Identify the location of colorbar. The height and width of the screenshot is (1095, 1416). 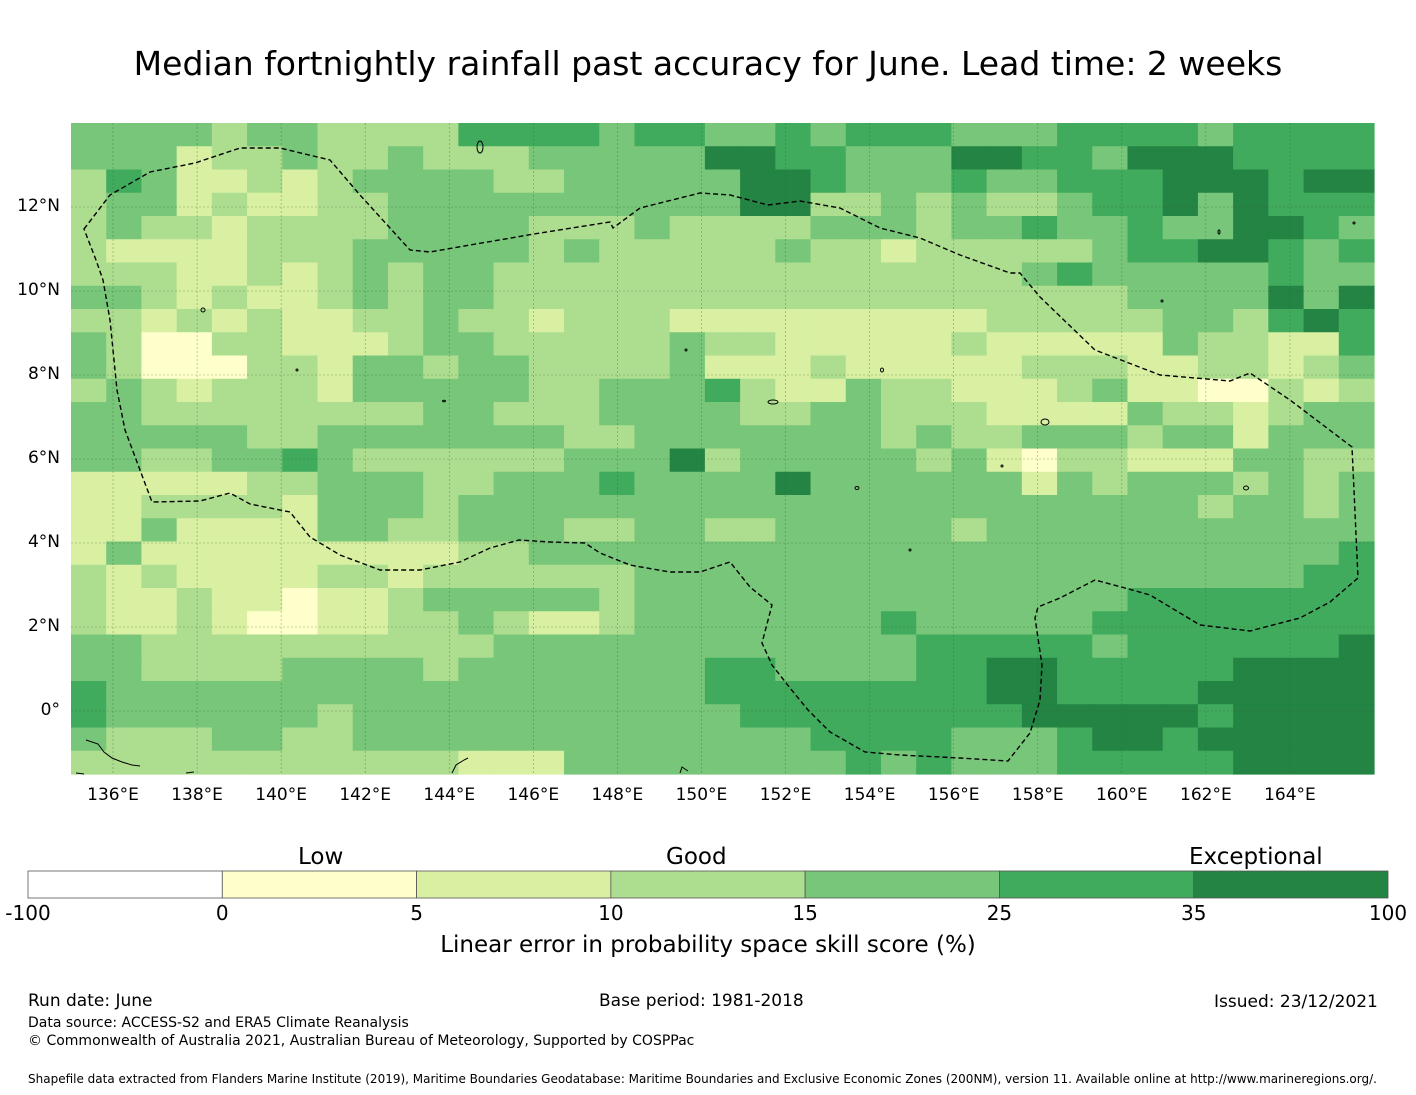
(708, 884).